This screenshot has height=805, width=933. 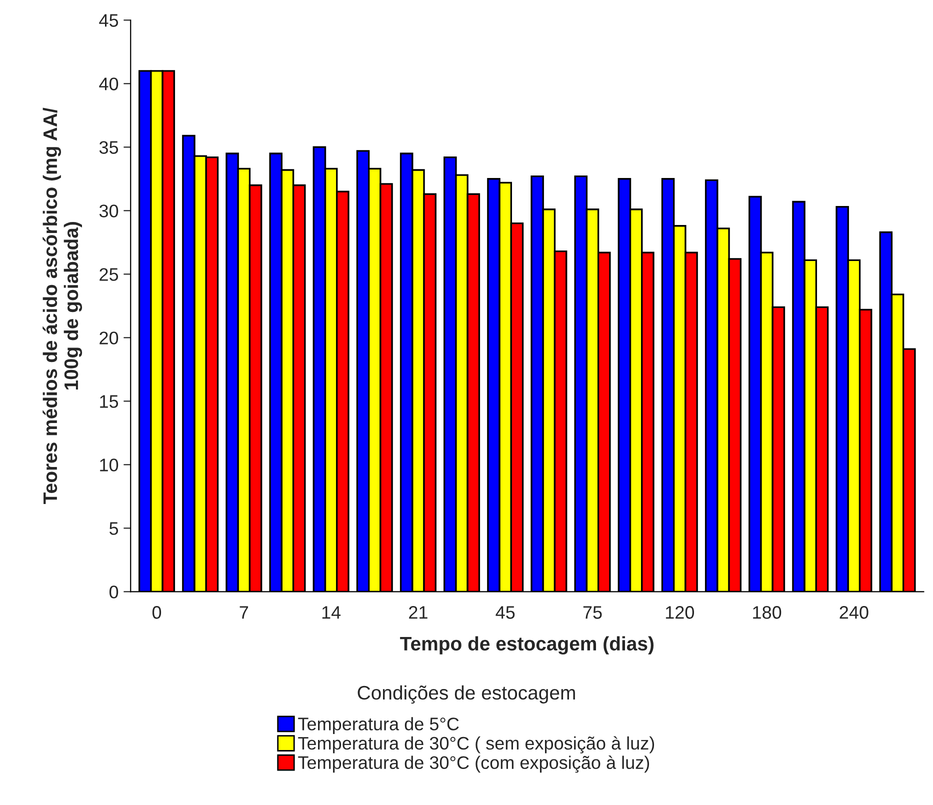 What do you see at coordinates (854, 612) in the screenshot?
I see `x-tick-label: 240` at bounding box center [854, 612].